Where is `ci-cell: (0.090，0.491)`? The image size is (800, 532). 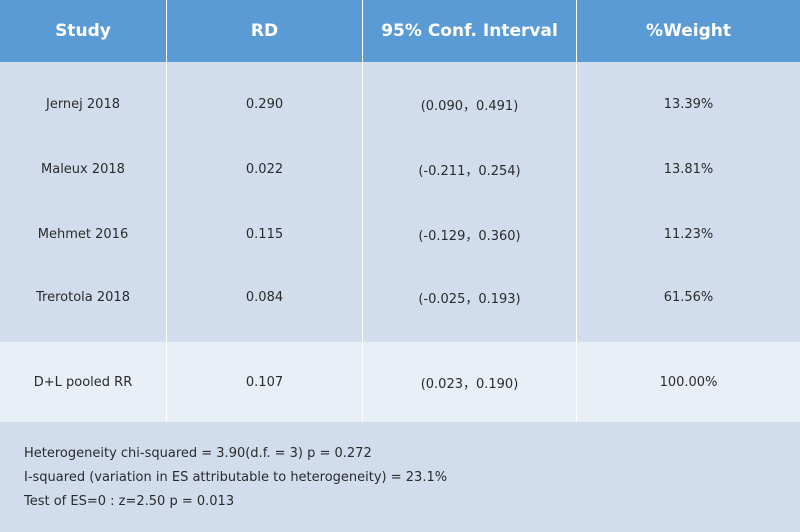 ci-cell: (0.090，0.491) is located at coordinates (469, 106).